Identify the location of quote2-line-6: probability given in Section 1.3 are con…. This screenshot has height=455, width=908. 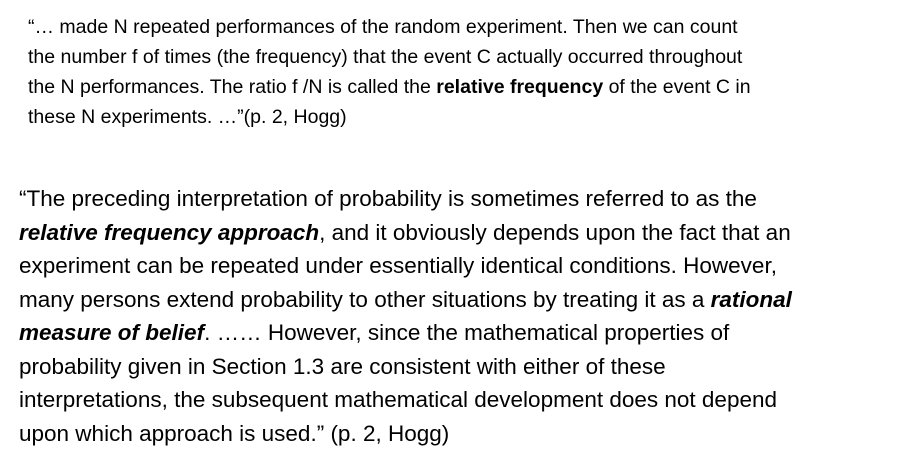
(342, 366).